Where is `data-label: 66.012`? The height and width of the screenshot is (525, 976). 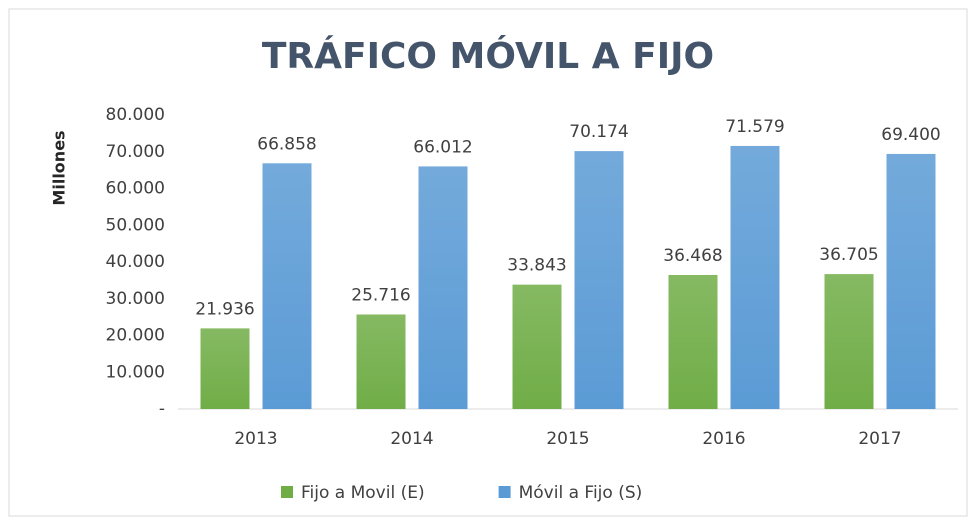
data-label: 66.012 is located at coordinates (442, 147).